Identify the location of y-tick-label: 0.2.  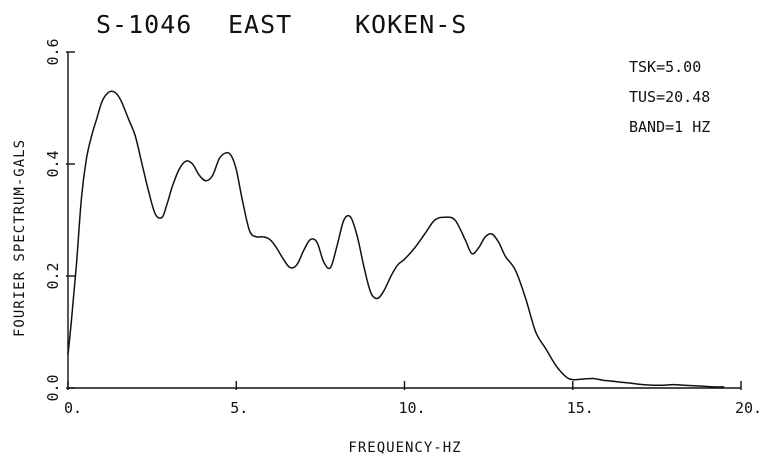
(53, 275).